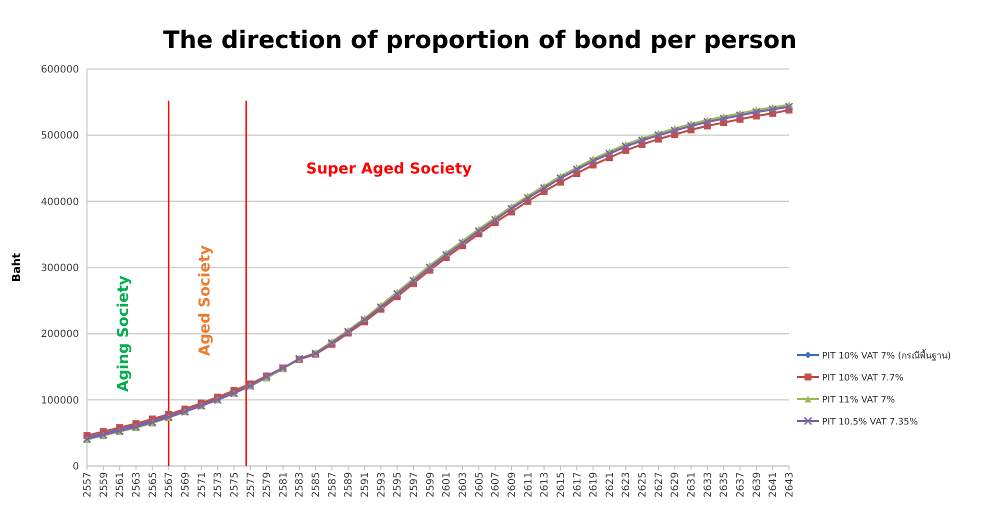  Describe the element at coordinates (88, 485) in the screenshot. I see `x-tick-label: 2557` at that location.